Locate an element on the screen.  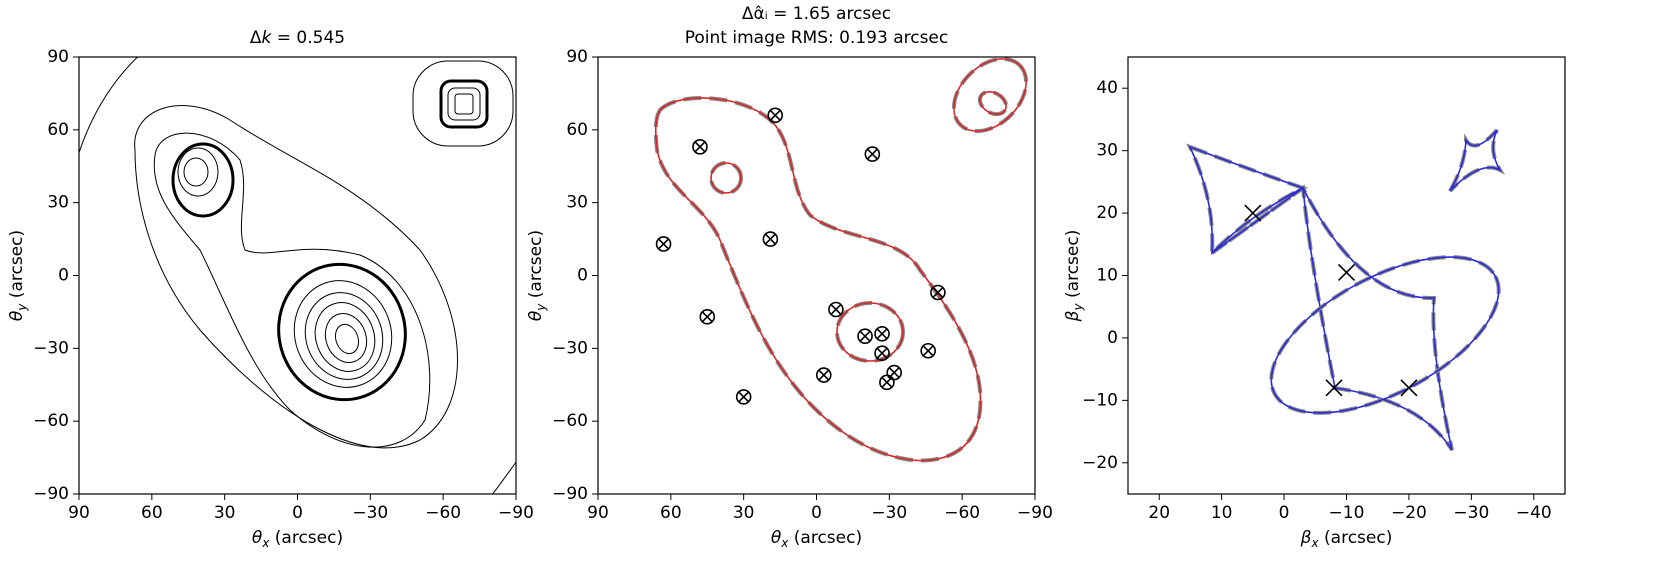
critical-curve-model is located at coordinates (990, 95).